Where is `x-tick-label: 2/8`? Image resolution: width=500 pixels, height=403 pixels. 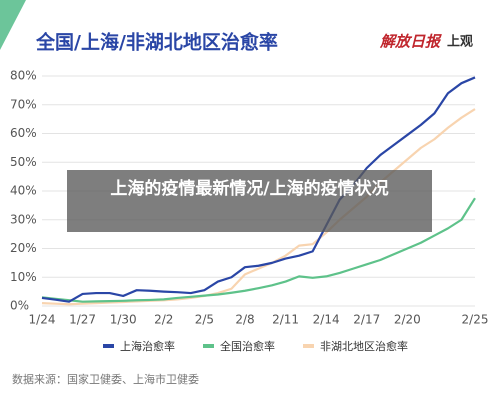
x-tick-label: 2/8 is located at coordinates (244, 320).